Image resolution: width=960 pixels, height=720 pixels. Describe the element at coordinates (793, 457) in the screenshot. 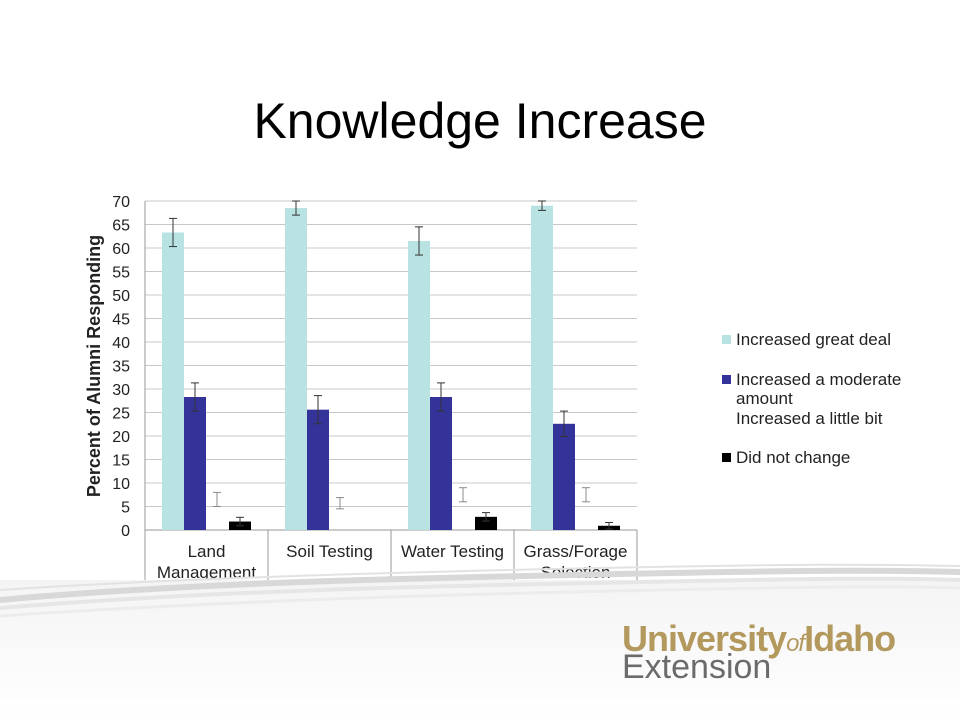

I see `legend-label-no-change: Did not change` at that location.